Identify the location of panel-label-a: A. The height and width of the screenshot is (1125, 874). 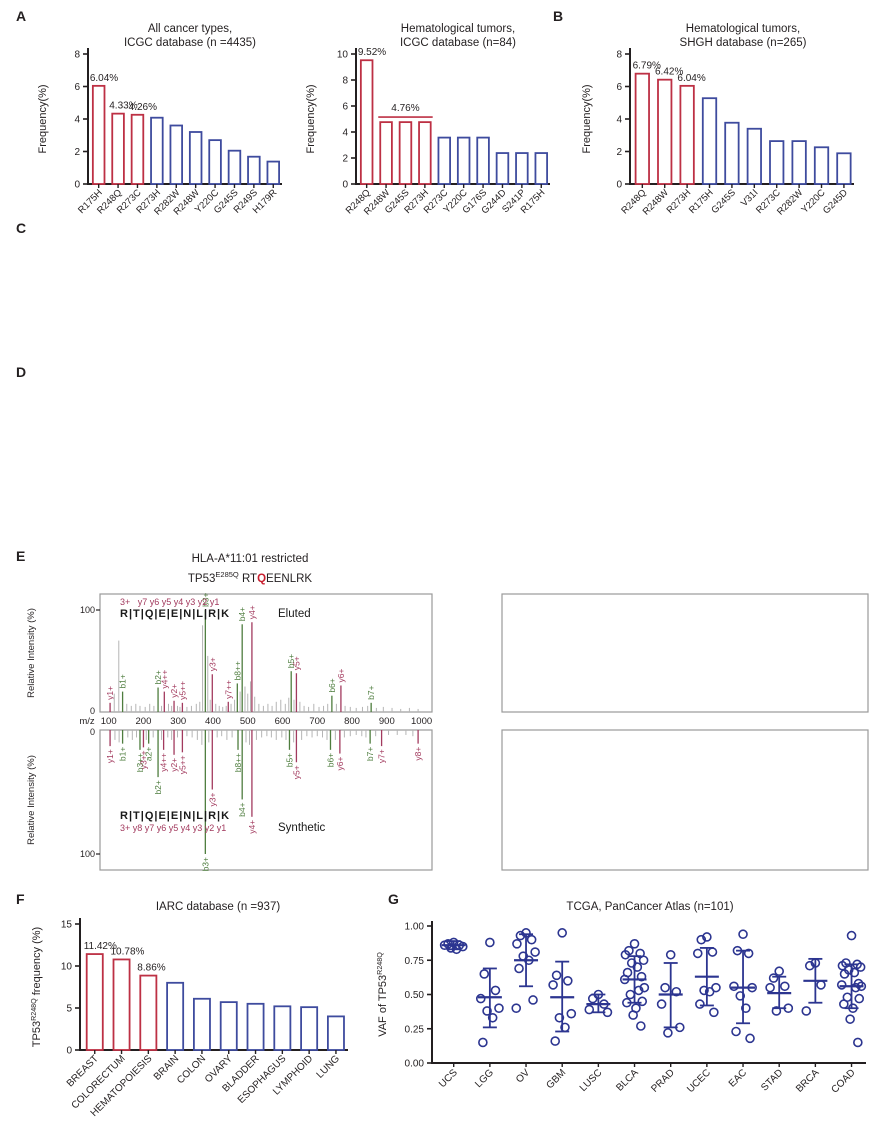
(21, 16).